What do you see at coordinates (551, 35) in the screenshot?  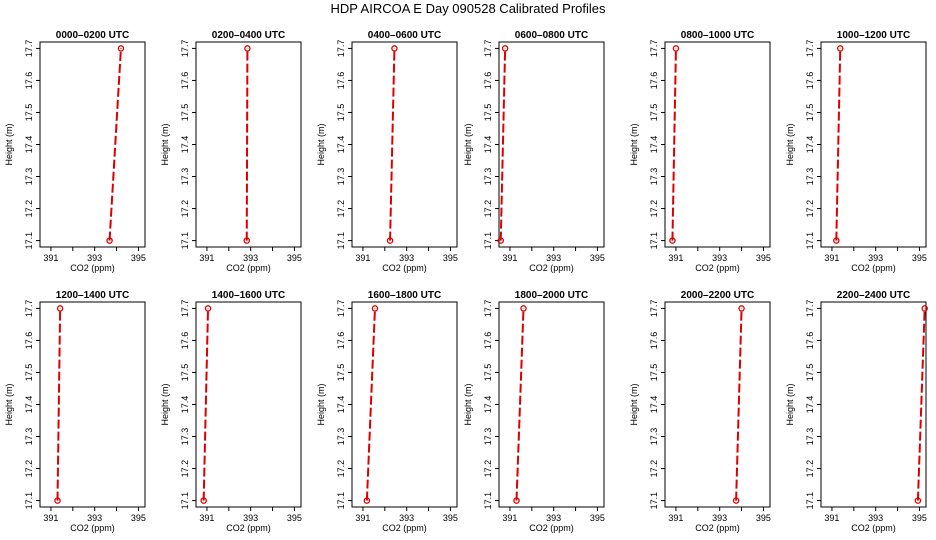 I see `panel-title: 0600–0800 UTC` at bounding box center [551, 35].